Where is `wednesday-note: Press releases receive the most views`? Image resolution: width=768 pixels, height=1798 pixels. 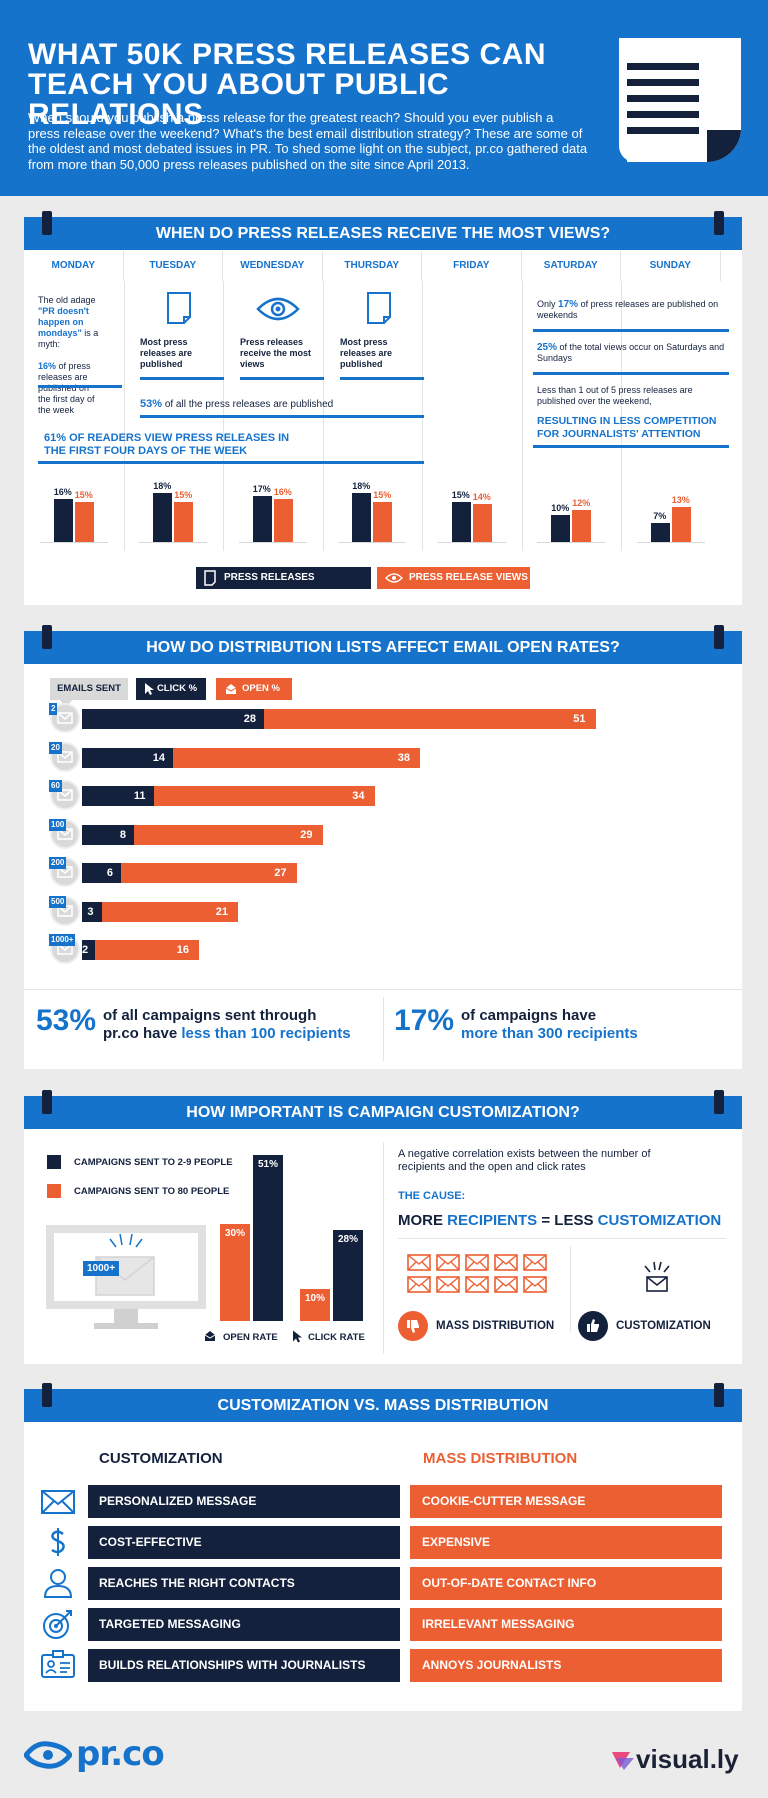 wednesday-note: Press releases receive the most views is located at coordinates (276, 353).